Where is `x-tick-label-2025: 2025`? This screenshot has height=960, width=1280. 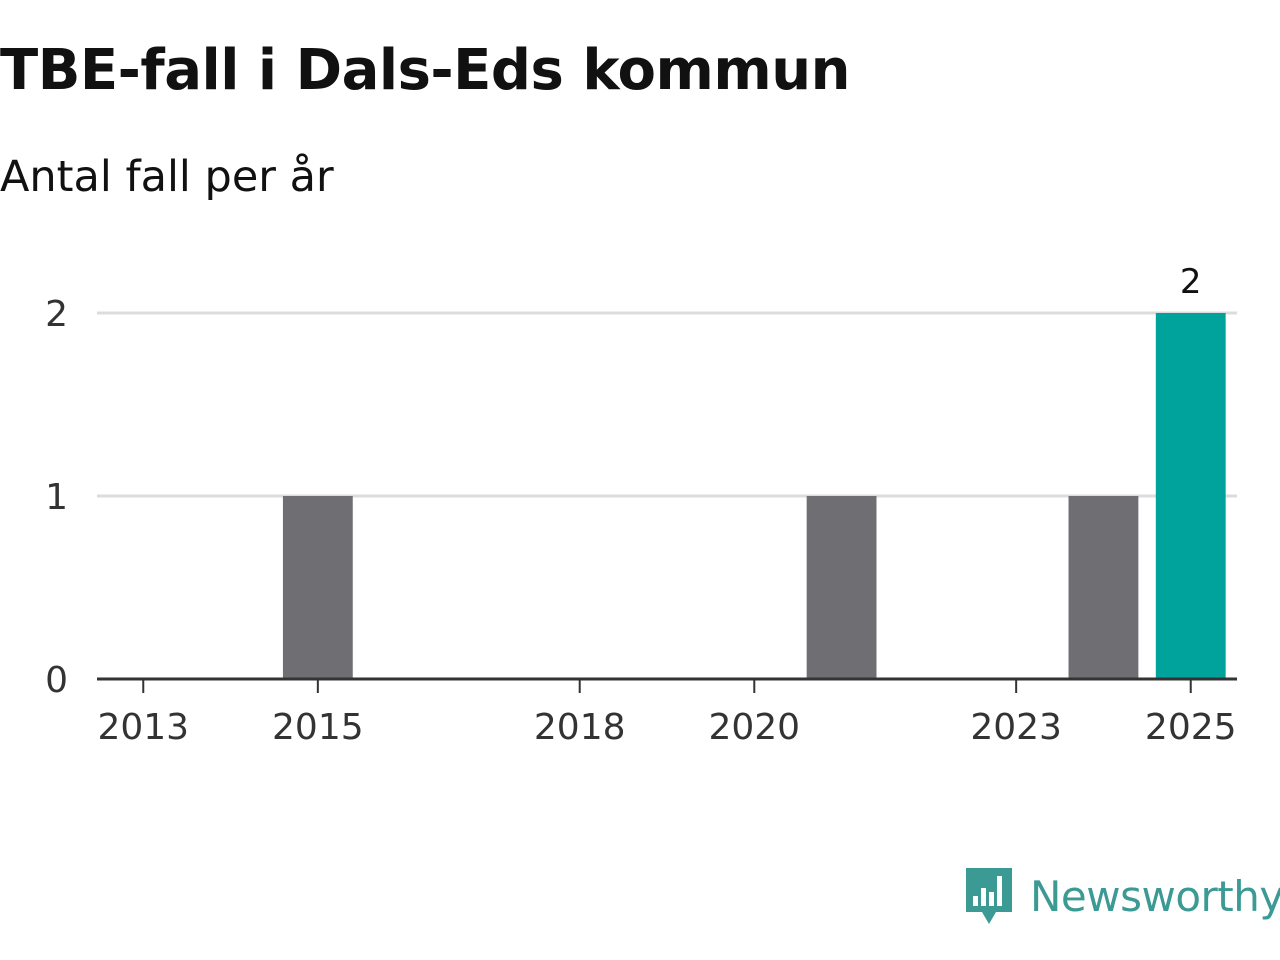 x-tick-label-2025: 2025 is located at coordinates (1191, 727).